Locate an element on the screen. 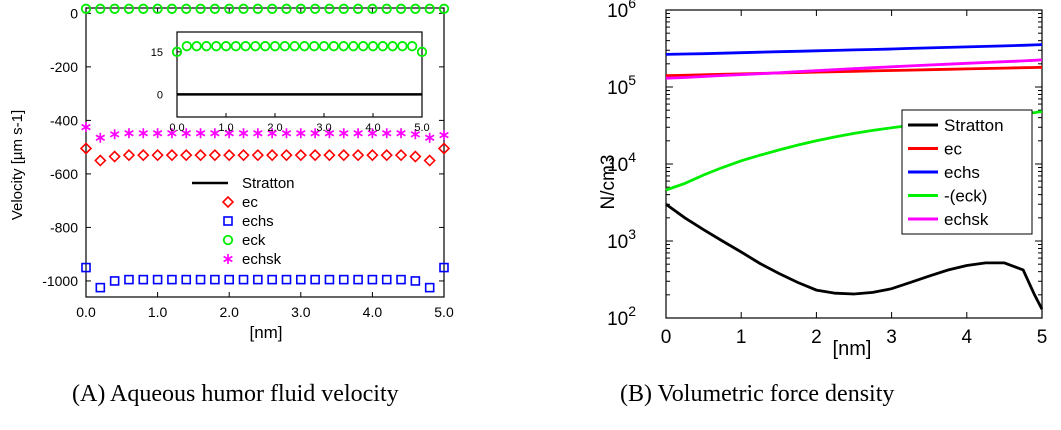 This screenshot has height=430, width=1061. series-line-echs is located at coordinates (854, 49).